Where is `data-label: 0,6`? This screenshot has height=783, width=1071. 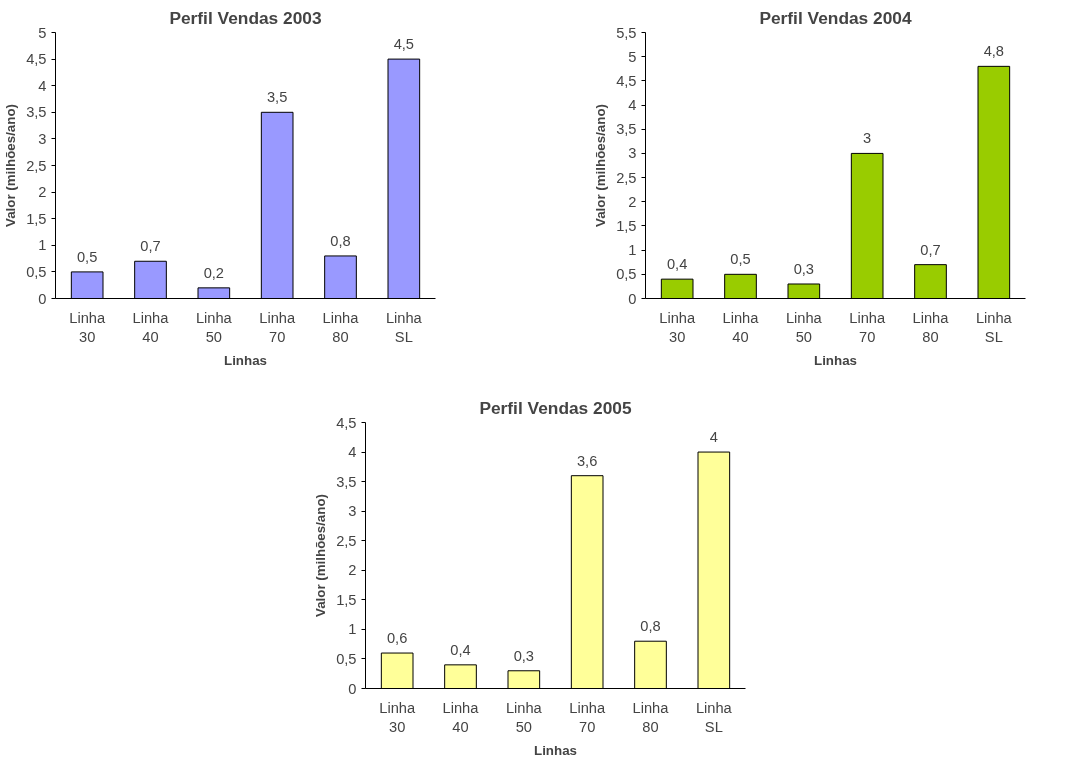 data-label: 0,6 is located at coordinates (397, 638).